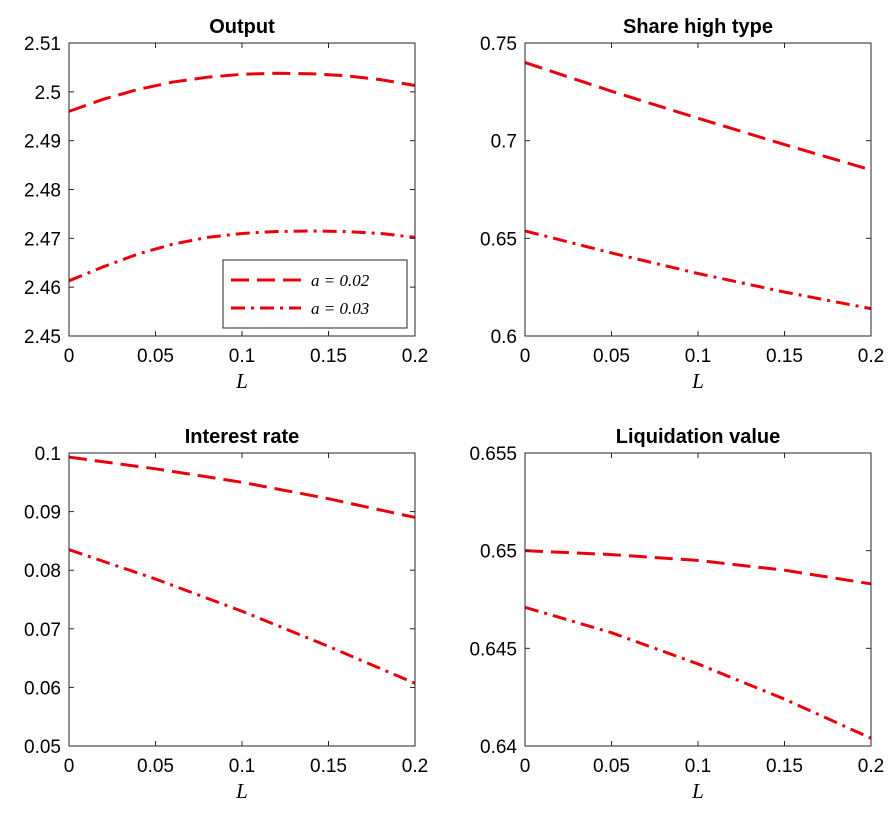  What do you see at coordinates (698, 437) in the screenshot?
I see `chart-title: Liquidation value` at bounding box center [698, 437].